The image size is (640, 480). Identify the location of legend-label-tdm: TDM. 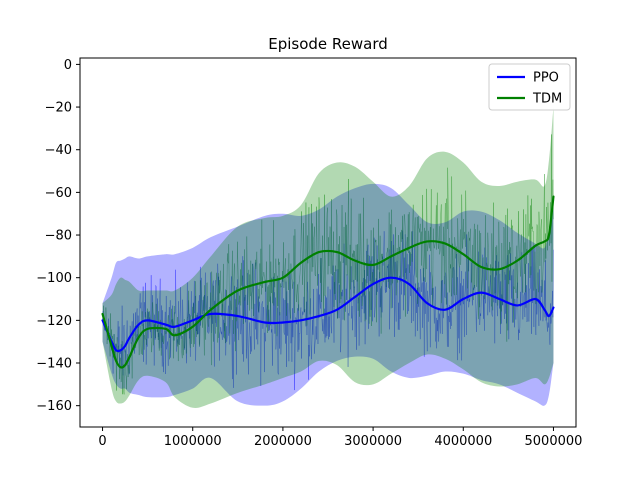
(547, 99).